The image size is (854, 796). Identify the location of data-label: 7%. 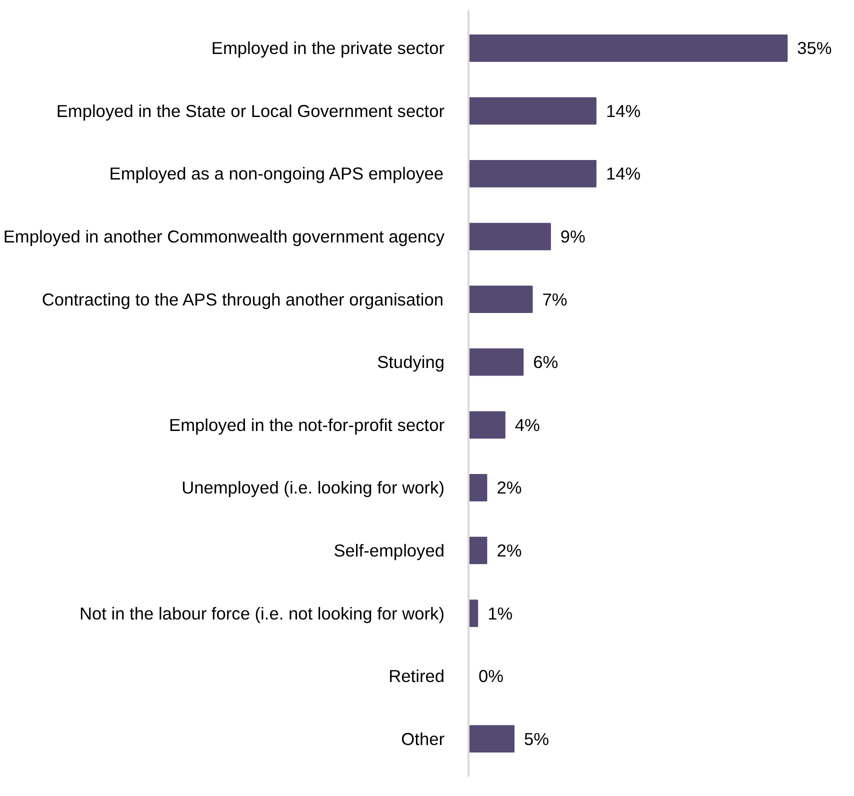
(555, 299).